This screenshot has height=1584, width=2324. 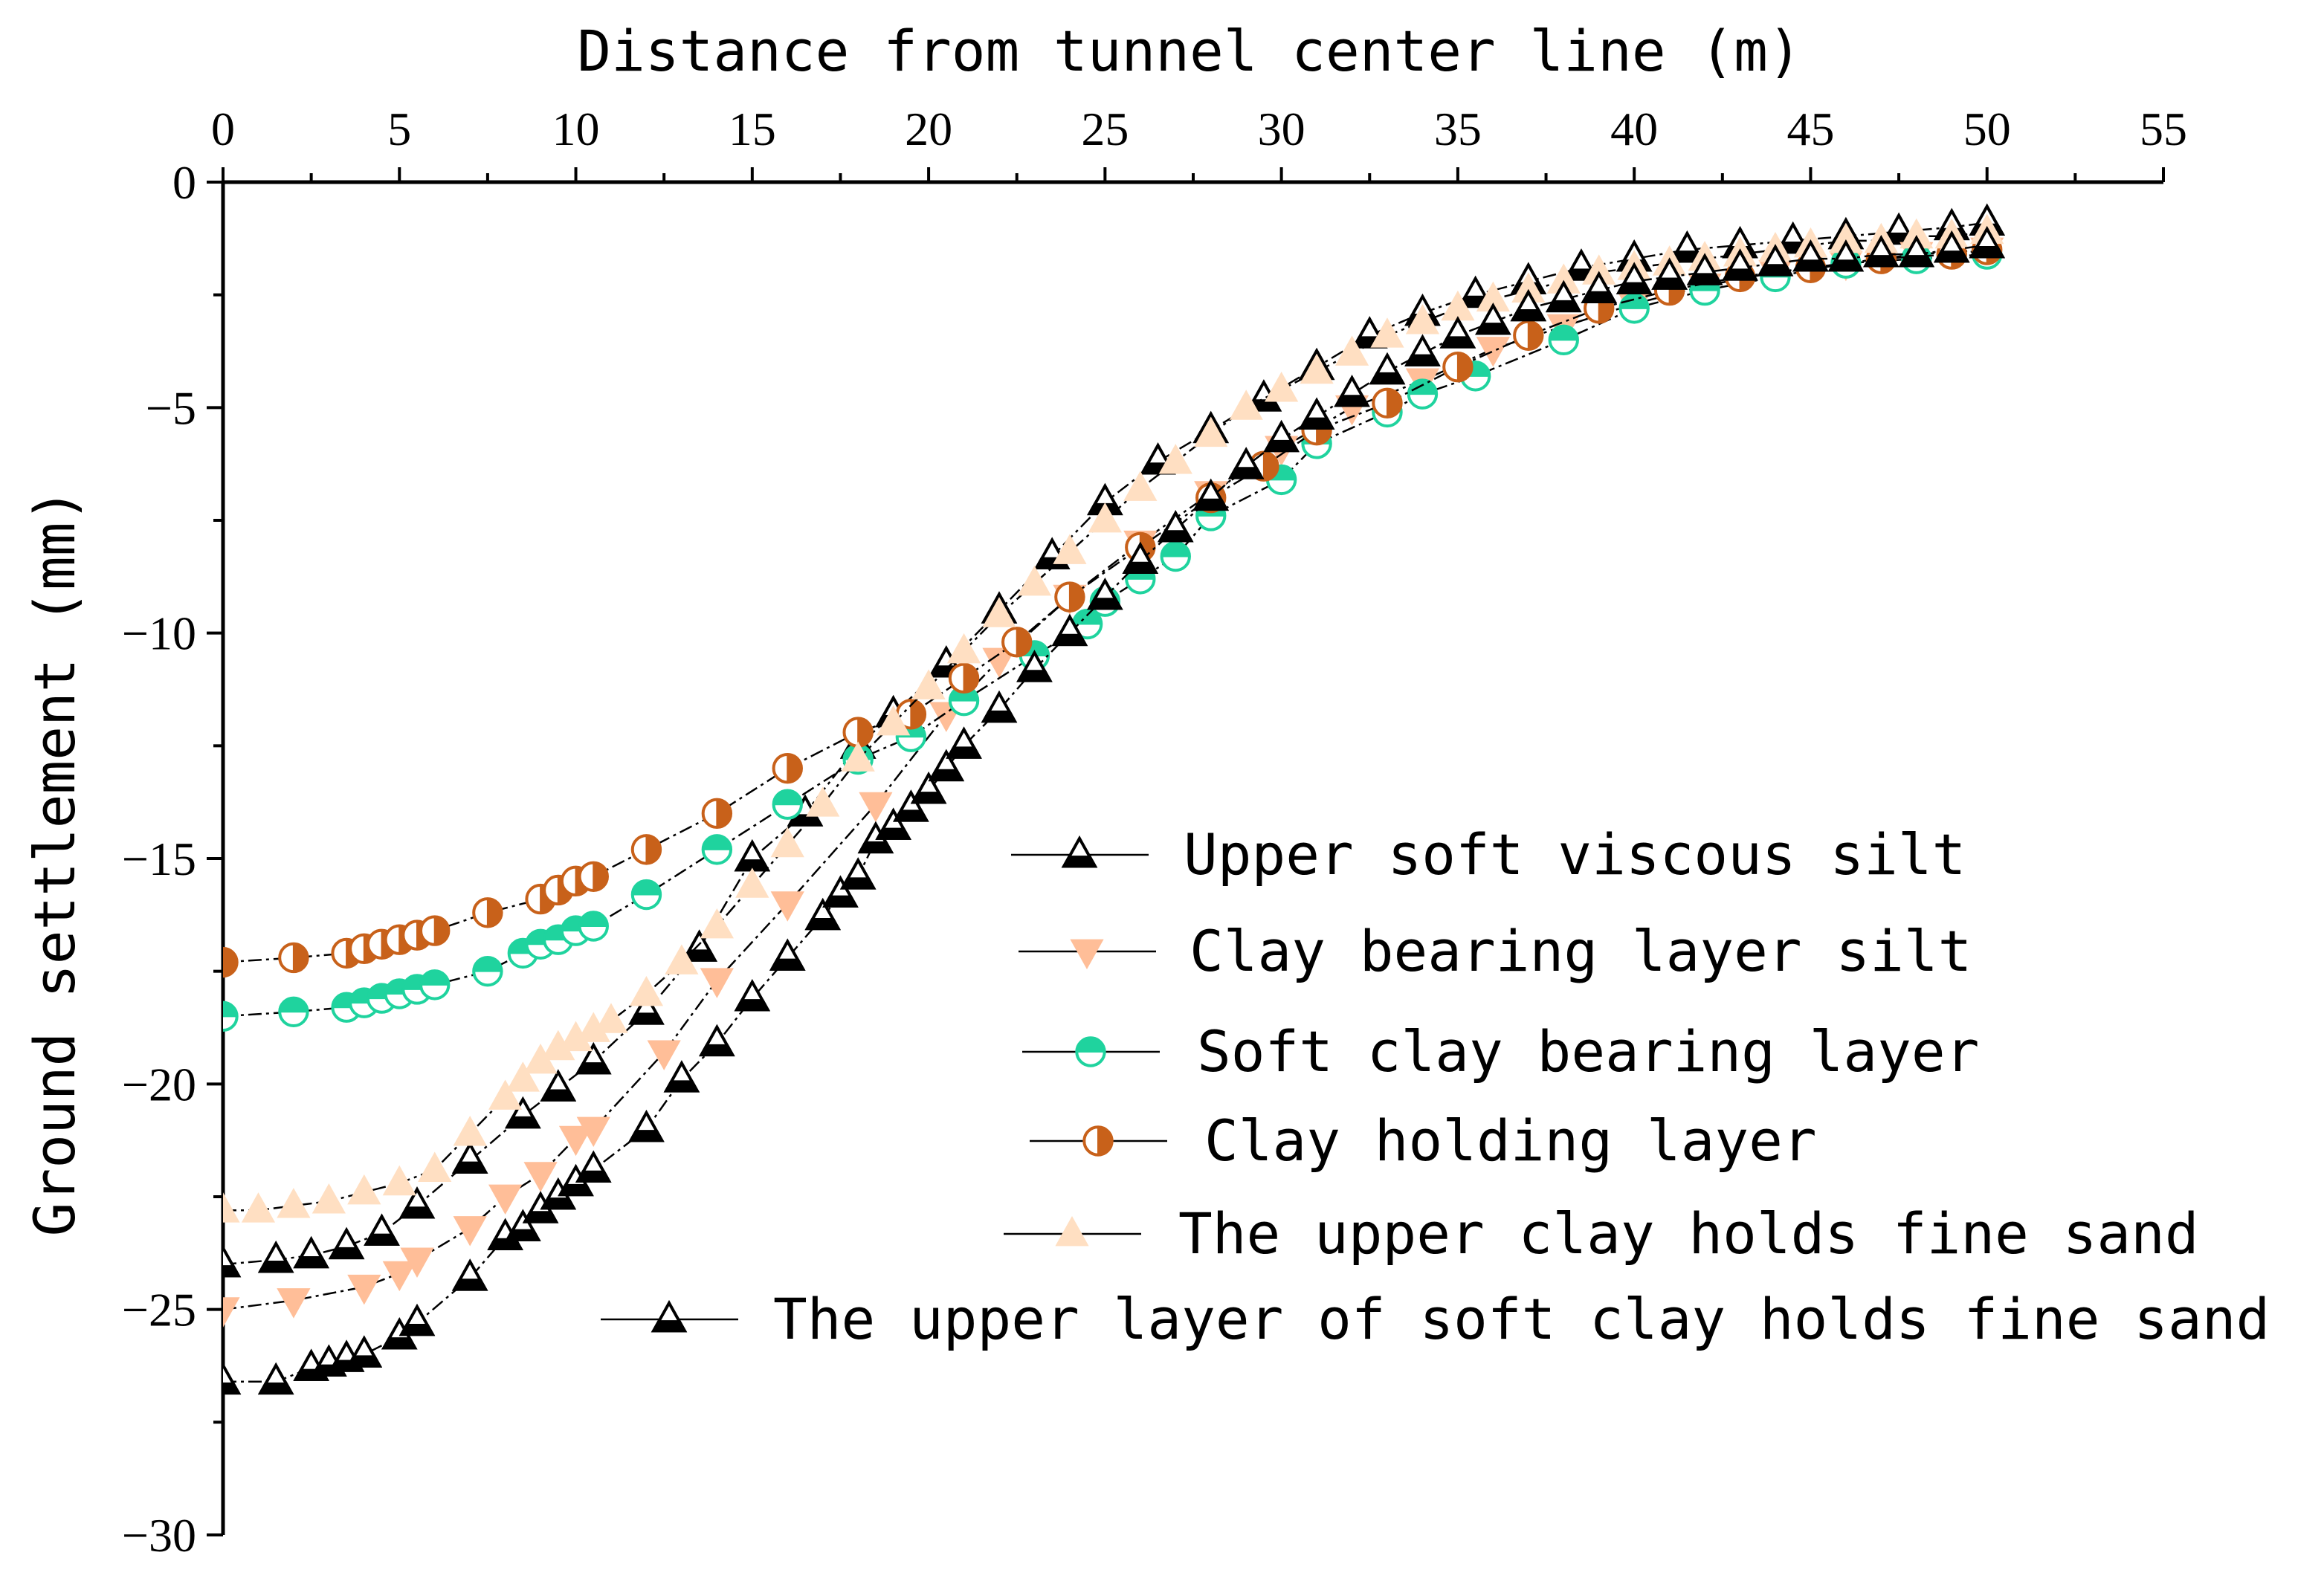 I want to click on y-tick-label: −20, so click(x=159, y=1084).